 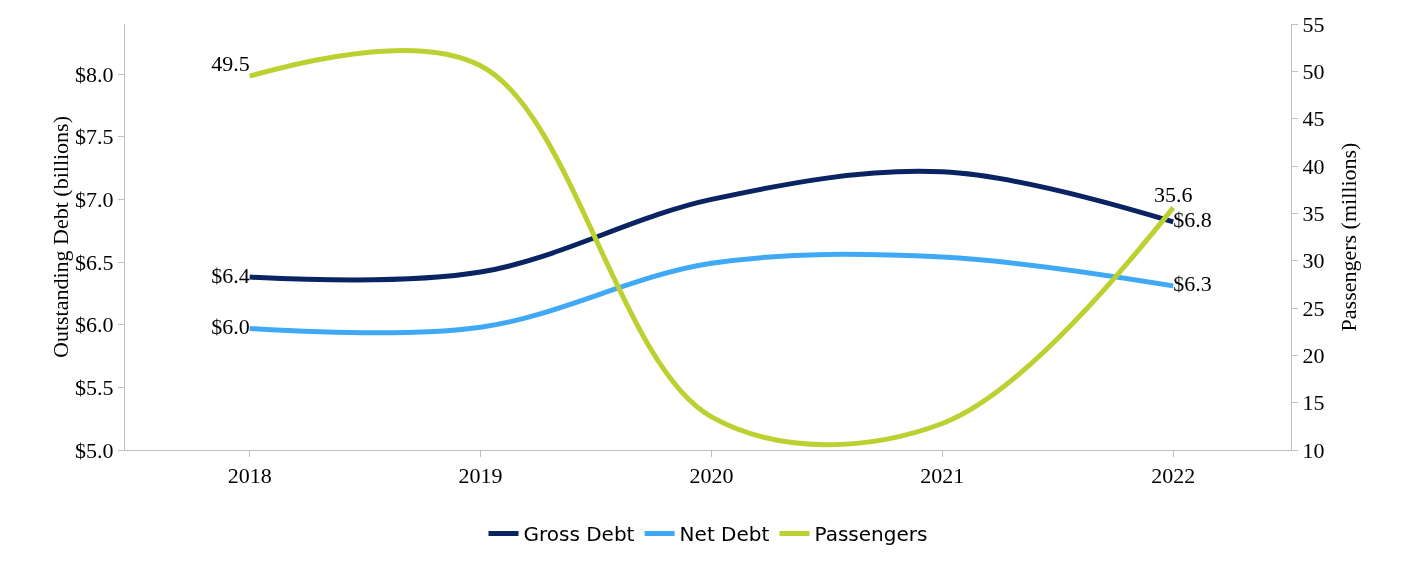 I want to click on x-tick-label: 2018, so click(x=249, y=476).